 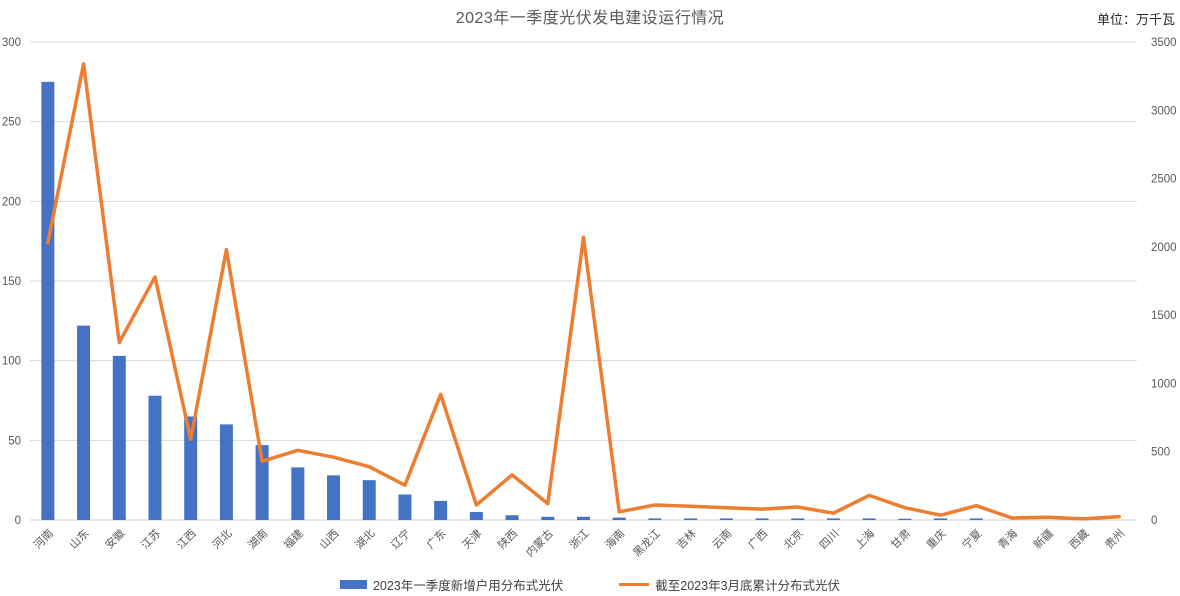 I want to click on bar-series-label: 2023年一季度新增户用分布式光伏, so click(x=468, y=586).